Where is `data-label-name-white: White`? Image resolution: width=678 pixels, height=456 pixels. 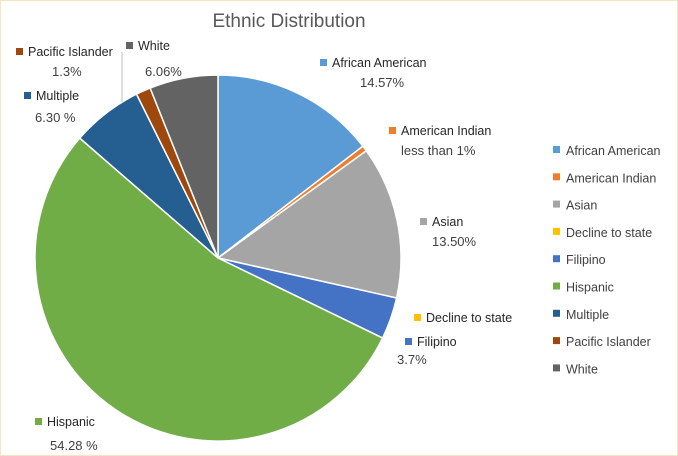
data-label-name-white: White is located at coordinates (154, 46).